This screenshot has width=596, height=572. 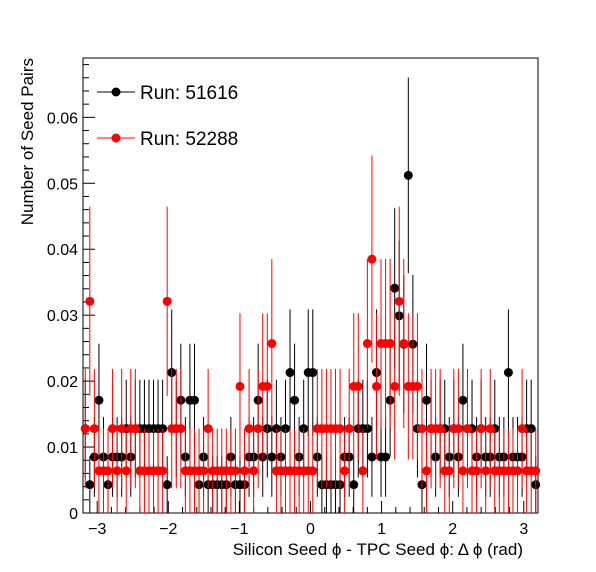 I want to click on x-tick-label: −2, so click(x=168, y=529).